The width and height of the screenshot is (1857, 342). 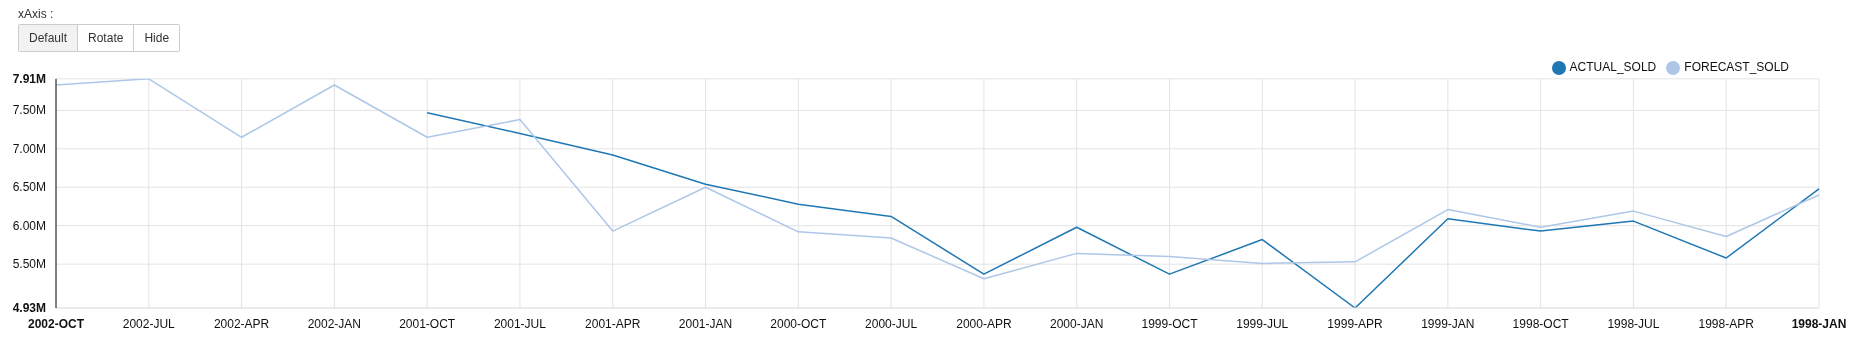 What do you see at coordinates (1170, 324) in the screenshot?
I see `x-tick-label: 1999-OCT` at bounding box center [1170, 324].